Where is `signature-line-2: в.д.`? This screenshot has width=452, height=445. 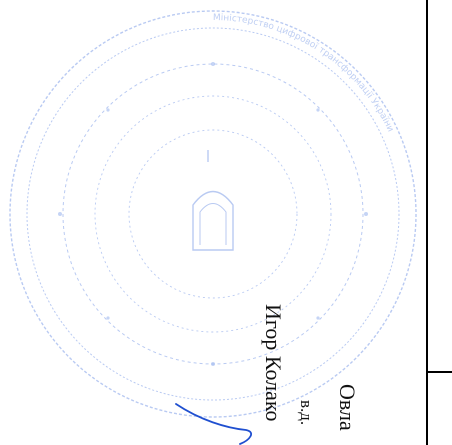
signature-line-2: в.д. is located at coordinates (306, 413).